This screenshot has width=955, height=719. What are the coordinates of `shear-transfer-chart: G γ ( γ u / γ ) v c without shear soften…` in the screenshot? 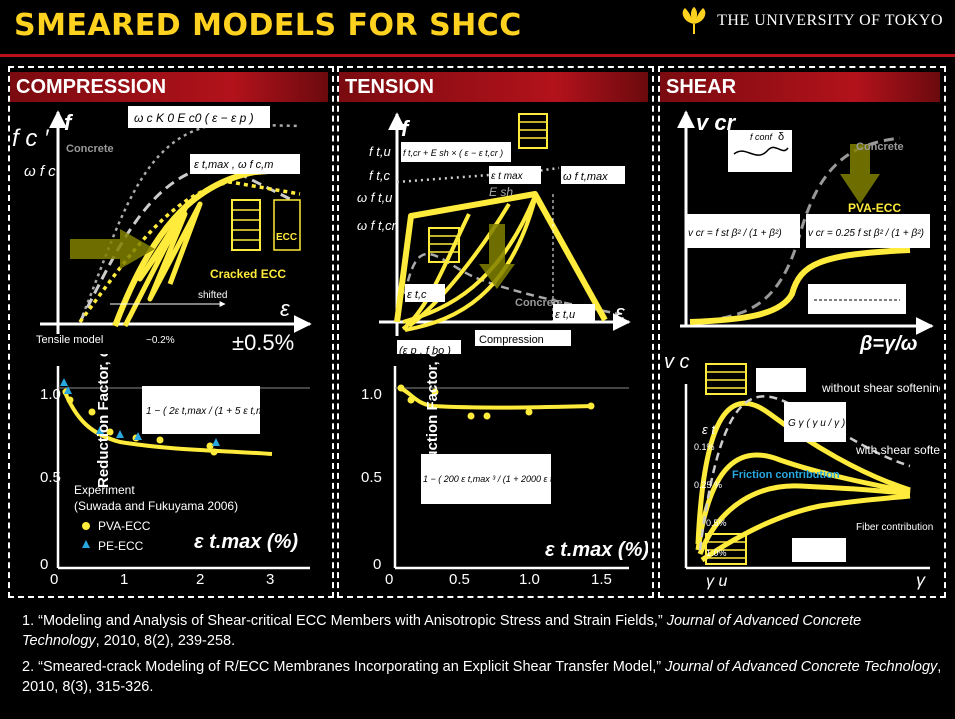 It's located at (802, 472).